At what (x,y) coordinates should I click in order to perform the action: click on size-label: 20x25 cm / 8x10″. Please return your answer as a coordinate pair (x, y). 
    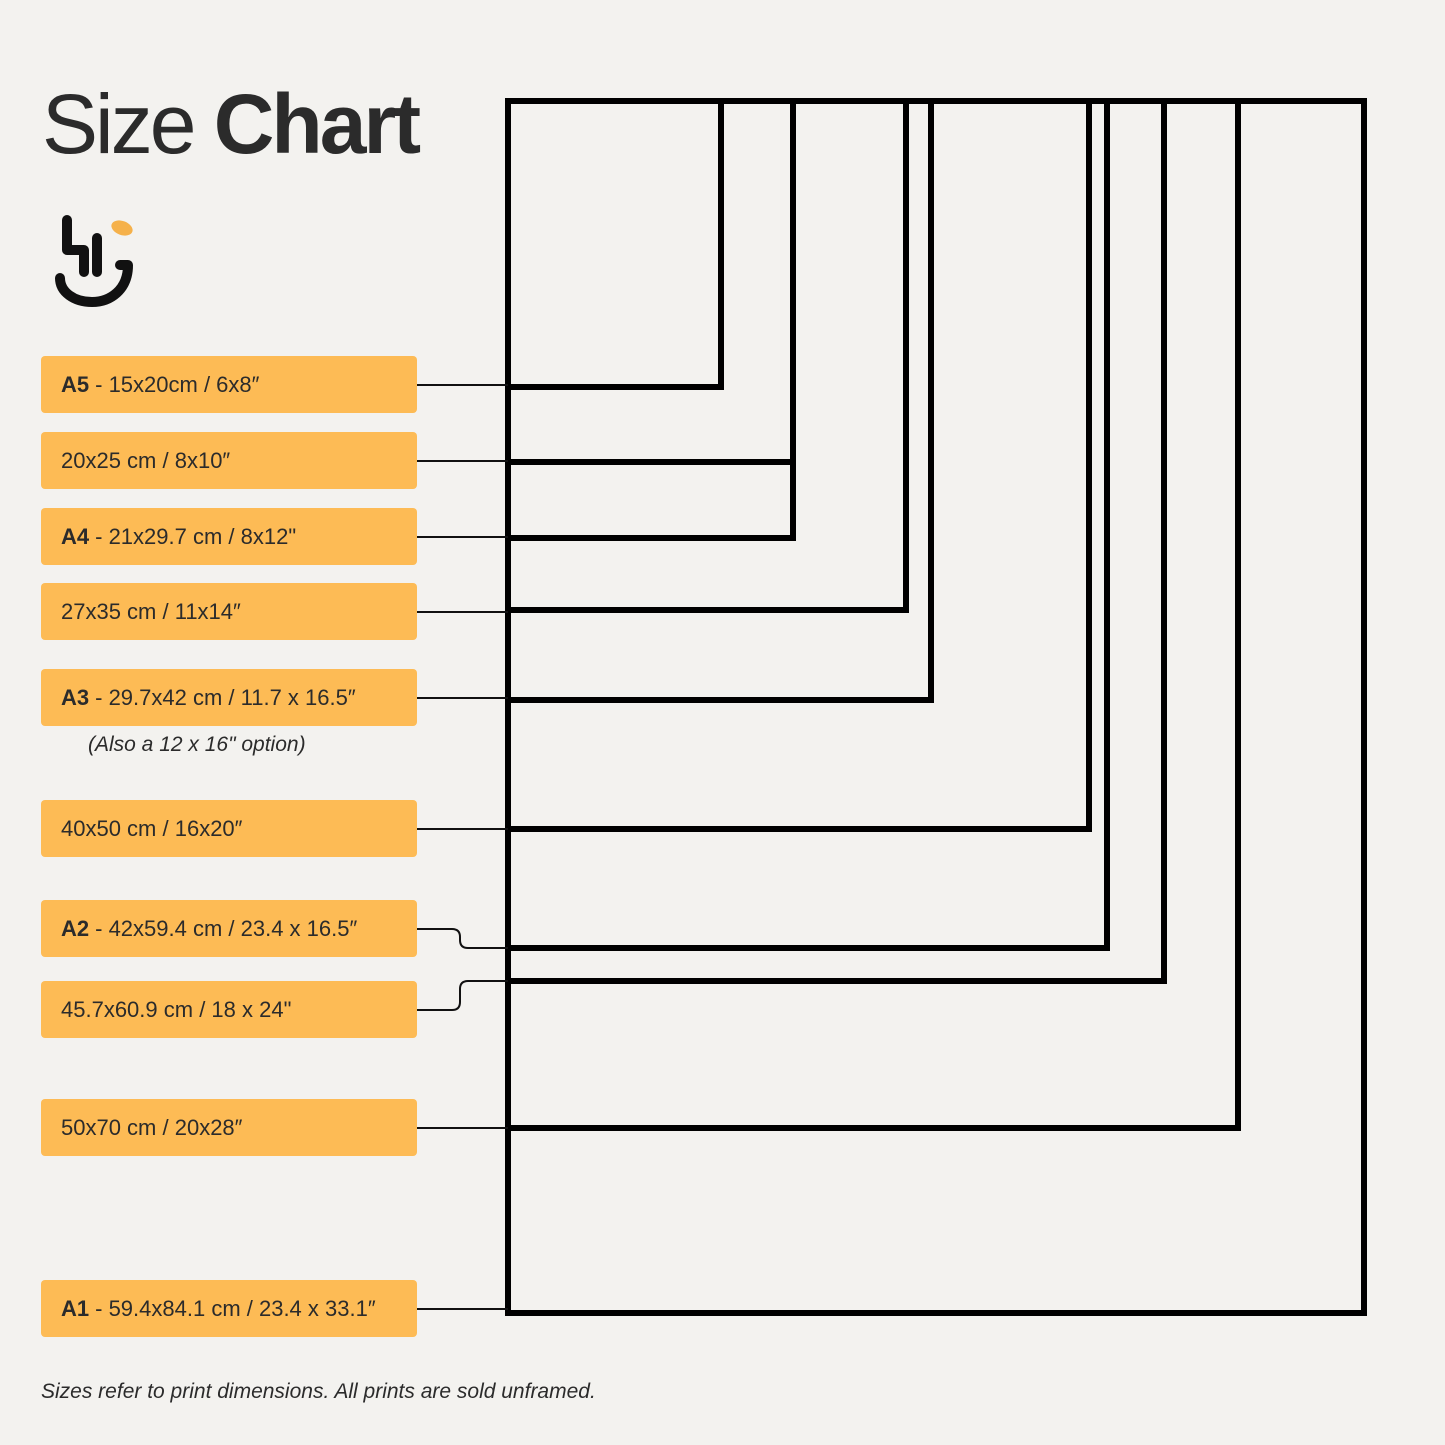
    Looking at the image, I should click on (229, 460).